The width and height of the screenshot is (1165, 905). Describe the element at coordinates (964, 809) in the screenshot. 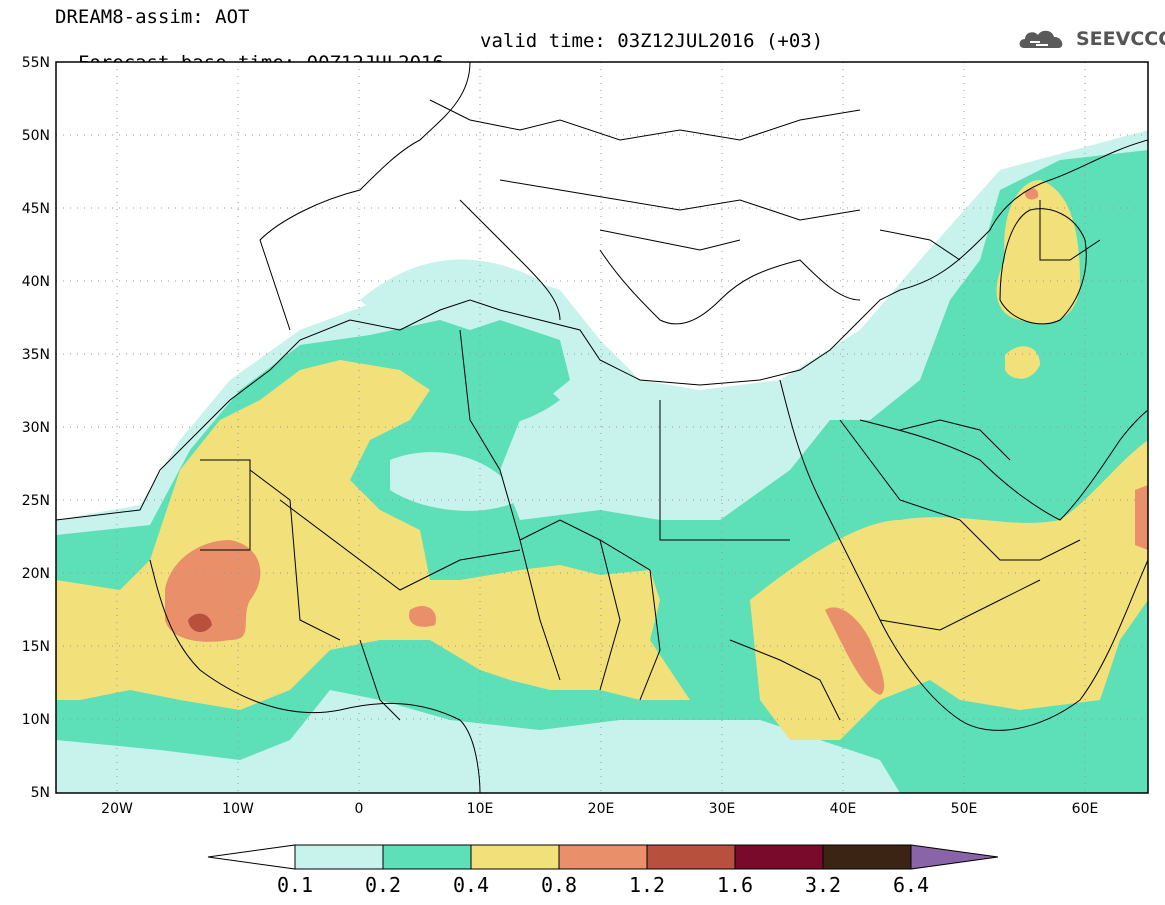

I see `lon-label: 50E` at that location.